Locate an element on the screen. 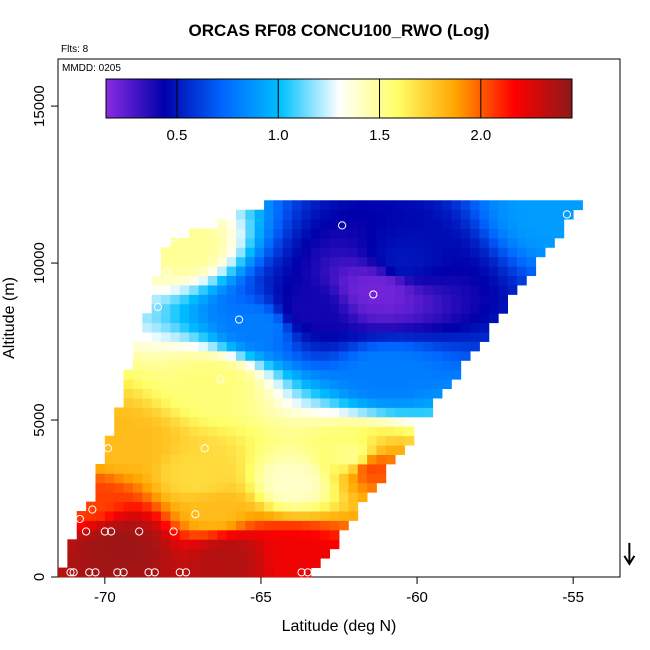 This screenshot has height=650, width=650. x-tick-label: -60 is located at coordinates (417, 597).